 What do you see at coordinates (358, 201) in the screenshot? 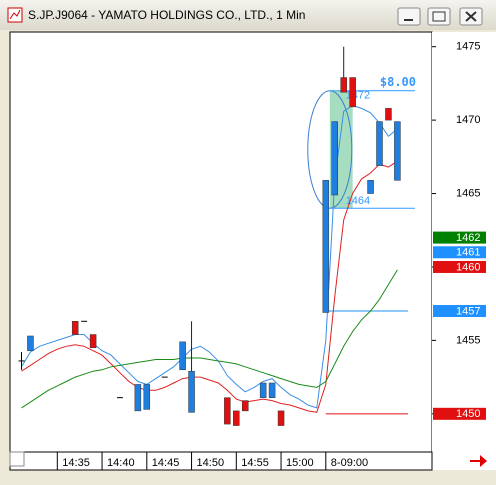
I see `level-label: 1464` at bounding box center [358, 201].